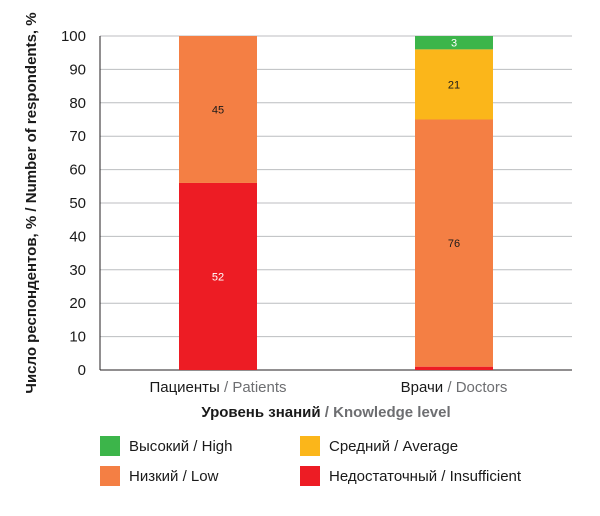  Describe the element at coordinates (454, 387) in the screenshot. I see `x-category-label: Врачи / Doctors` at that location.